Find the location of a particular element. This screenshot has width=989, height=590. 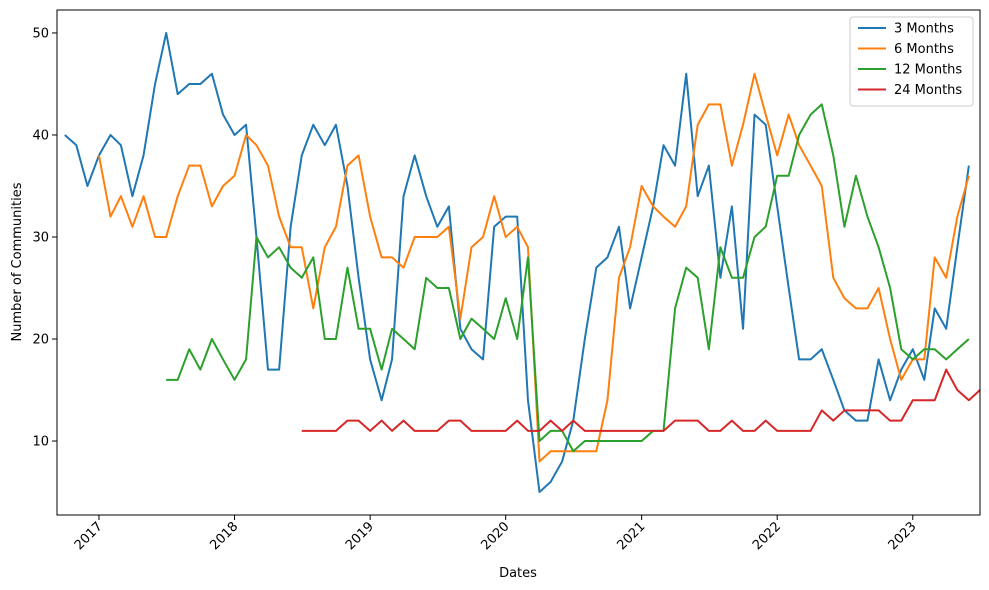

y-tick-label: 50 is located at coordinates (40, 33).